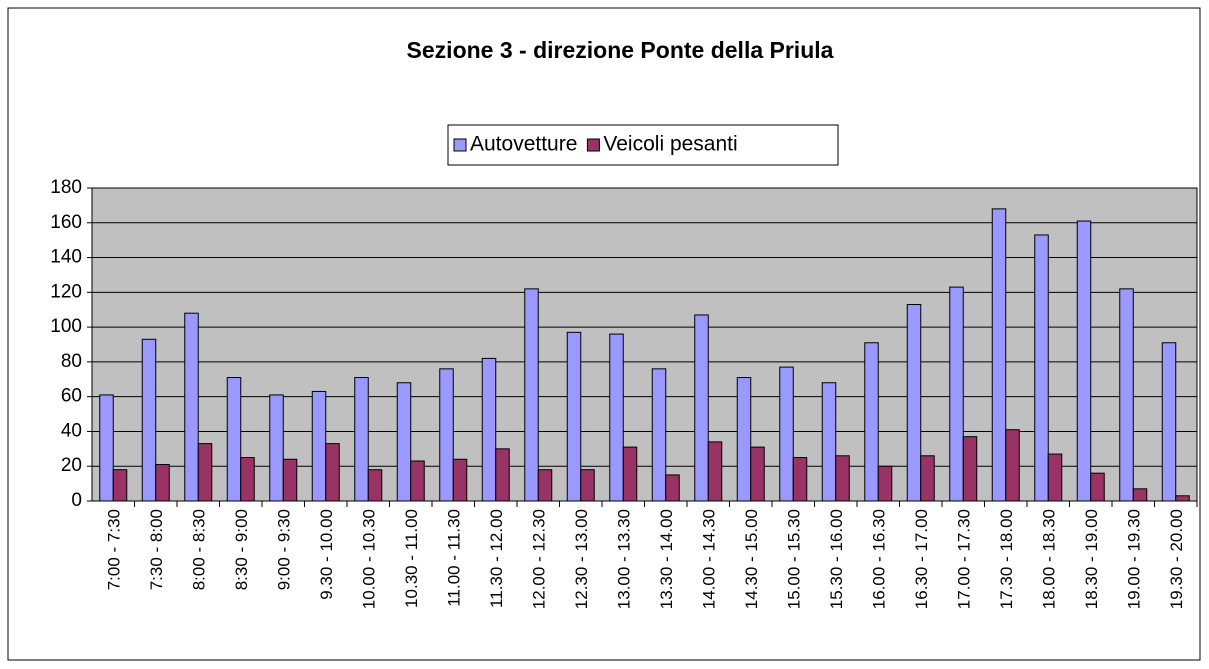  What do you see at coordinates (964, 559) in the screenshot?
I see `x-tick-label: 17.00 - 17.30` at bounding box center [964, 559].